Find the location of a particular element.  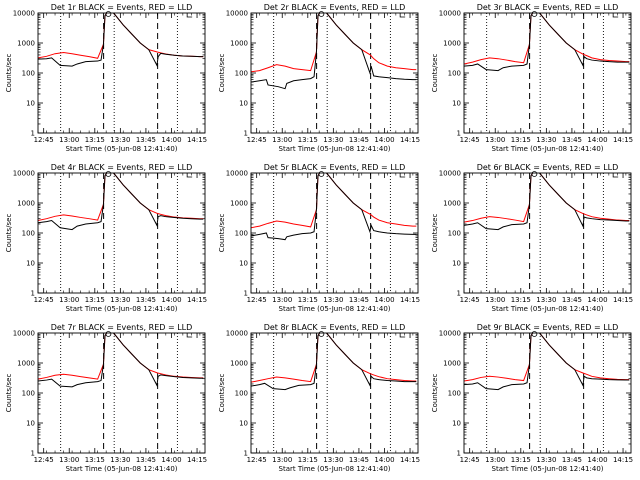

panel-title: Det 7r BLACK = Events, RED = LLD is located at coordinates (122, 327).